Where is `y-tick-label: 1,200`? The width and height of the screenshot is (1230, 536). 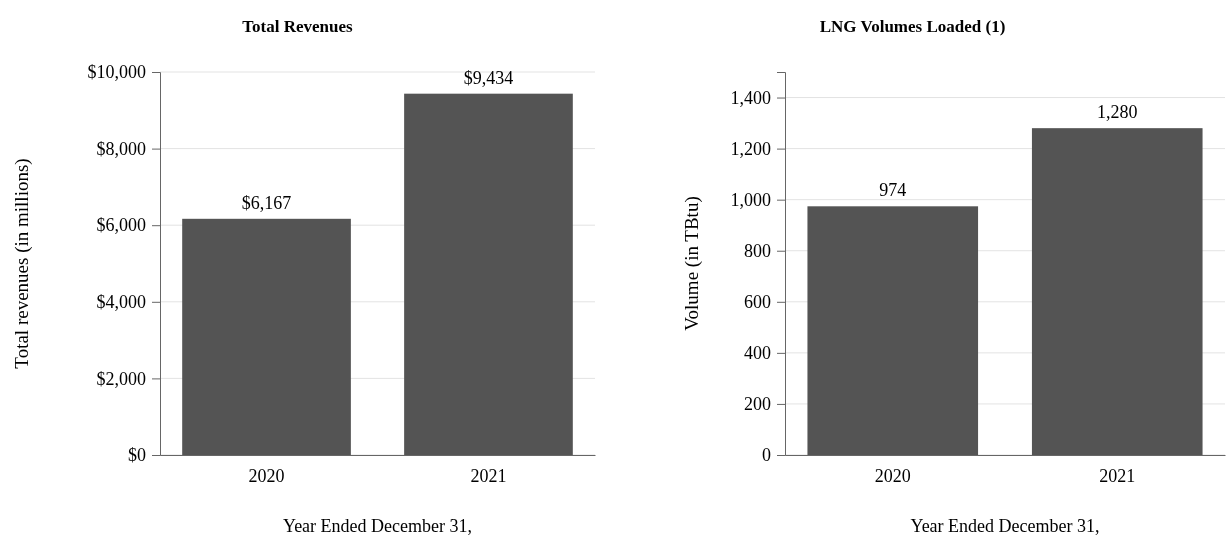 y-tick-label: 1,200 is located at coordinates (750, 148).